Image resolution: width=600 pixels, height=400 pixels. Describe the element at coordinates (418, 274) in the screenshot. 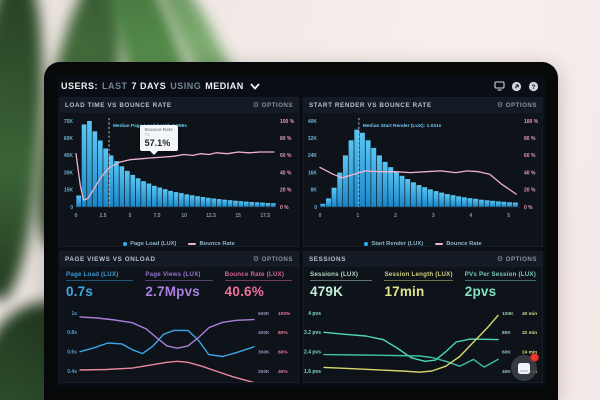

I see `metric-label: Session Length (LUX)` at that location.